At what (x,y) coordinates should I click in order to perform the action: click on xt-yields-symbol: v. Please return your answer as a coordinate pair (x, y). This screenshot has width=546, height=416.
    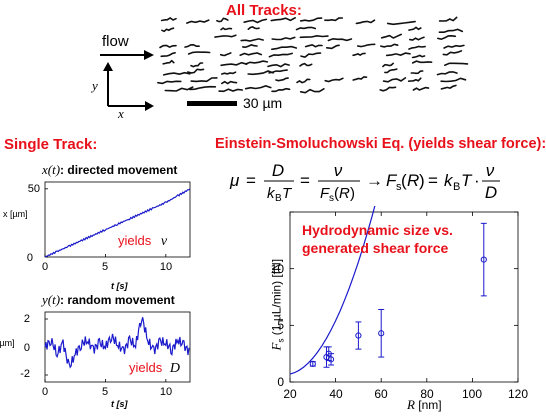
    Looking at the image, I should click on (164, 241).